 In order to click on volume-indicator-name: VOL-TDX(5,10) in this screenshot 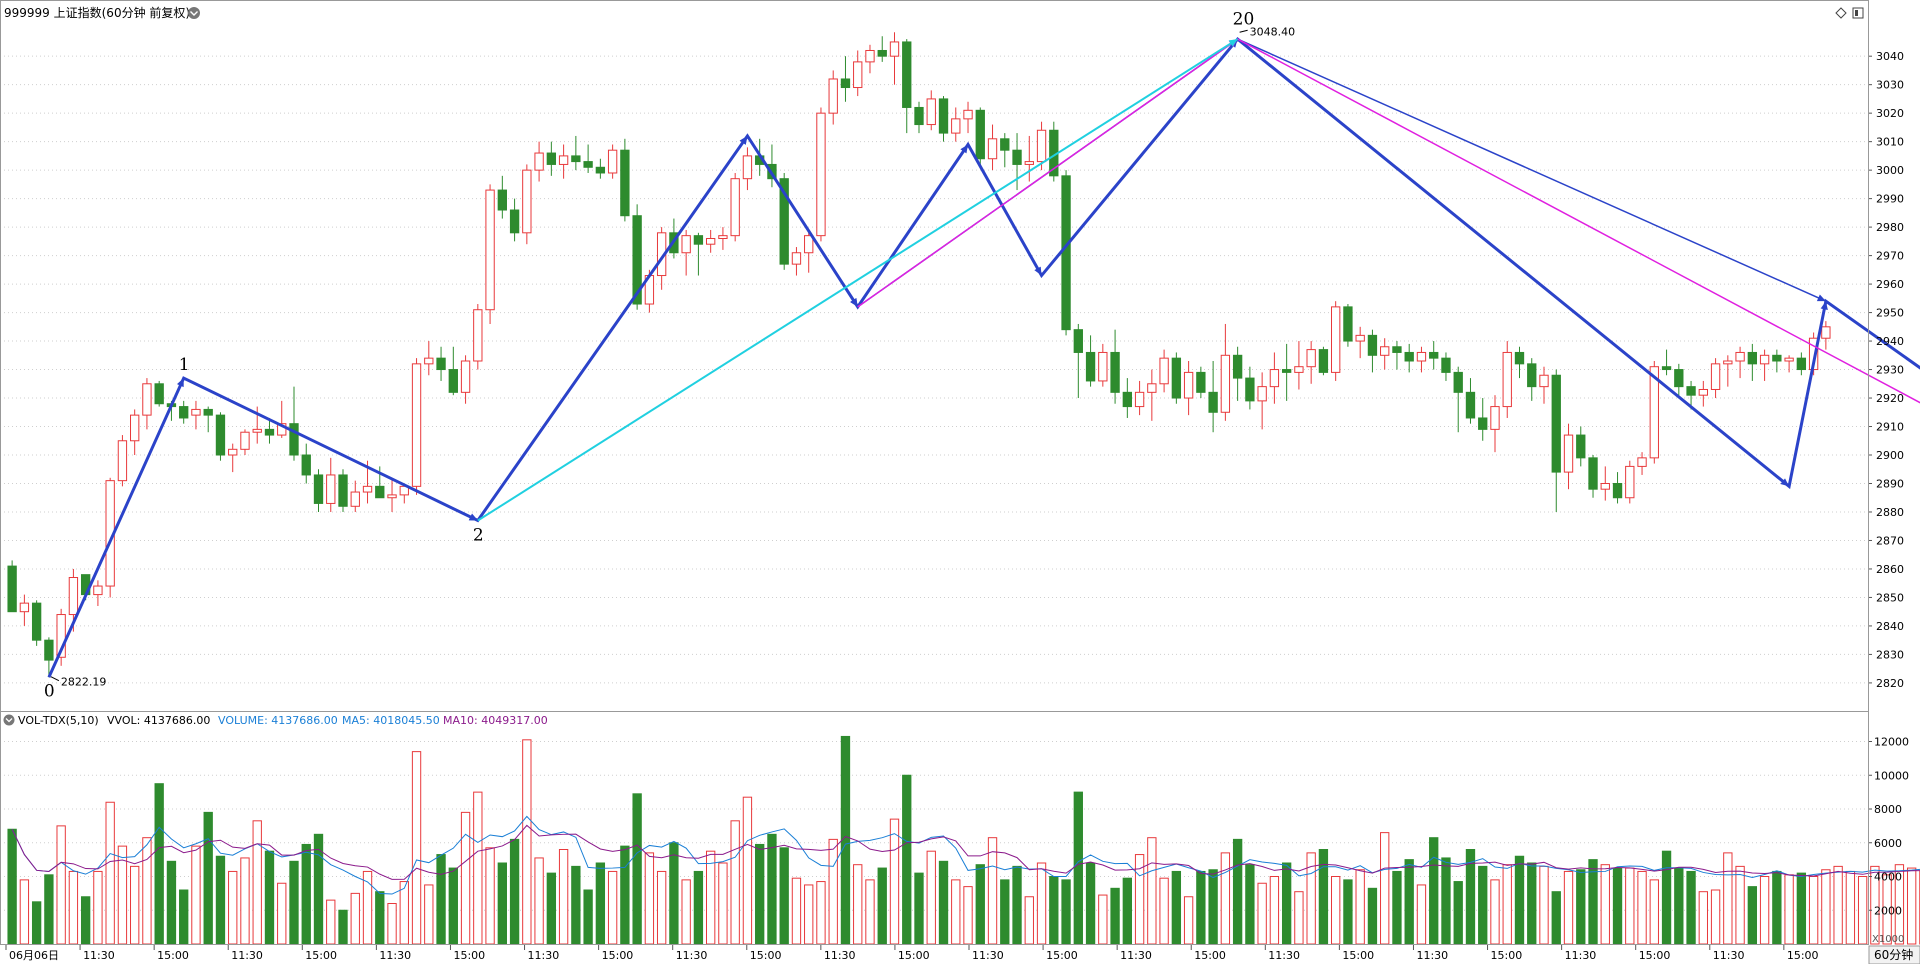, I will do `click(58, 720)`.